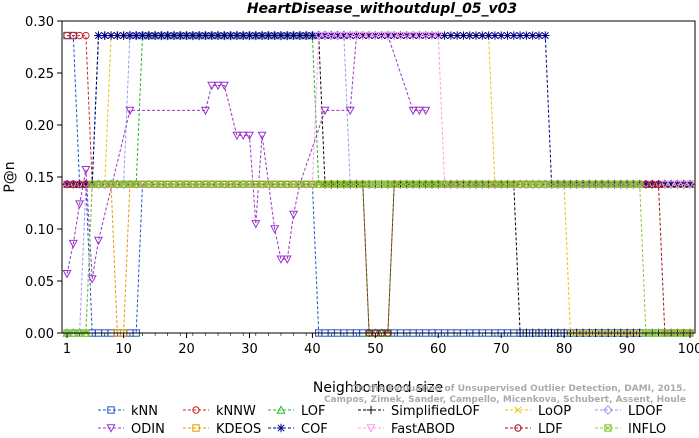  I want to click on legend-item-kdeos: KDEOS, so click(222, 429).